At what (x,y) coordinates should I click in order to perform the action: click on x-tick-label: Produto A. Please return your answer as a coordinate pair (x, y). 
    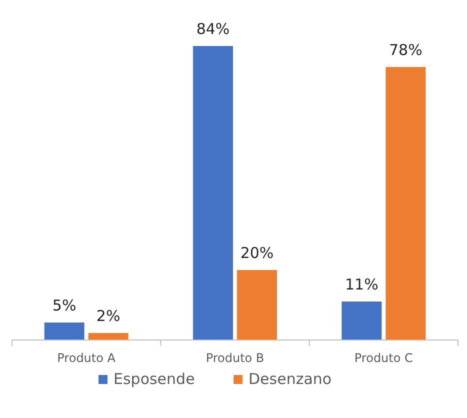
    Looking at the image, I should click on (86, 358).